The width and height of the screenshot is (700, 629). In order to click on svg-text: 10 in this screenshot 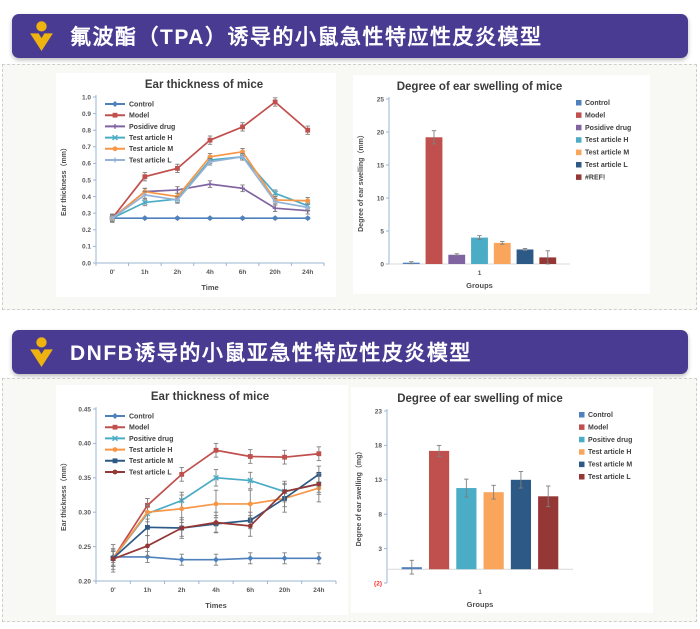, I will do `click(381, 198)`.